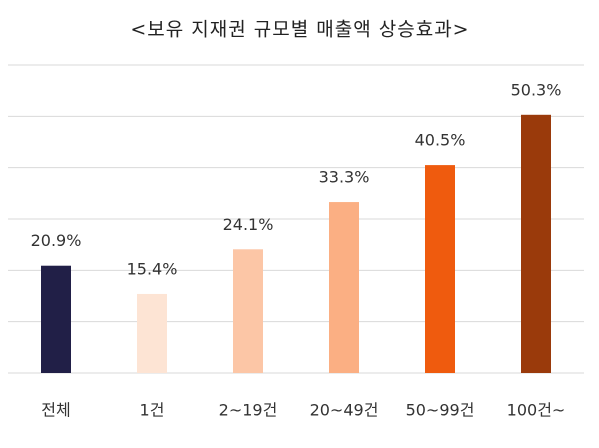 The width and height of the screenshot is (599, 448). Describe the element at coordinates (152, 268) in the screenshot. I see `value-label: 15.4%` at that location.